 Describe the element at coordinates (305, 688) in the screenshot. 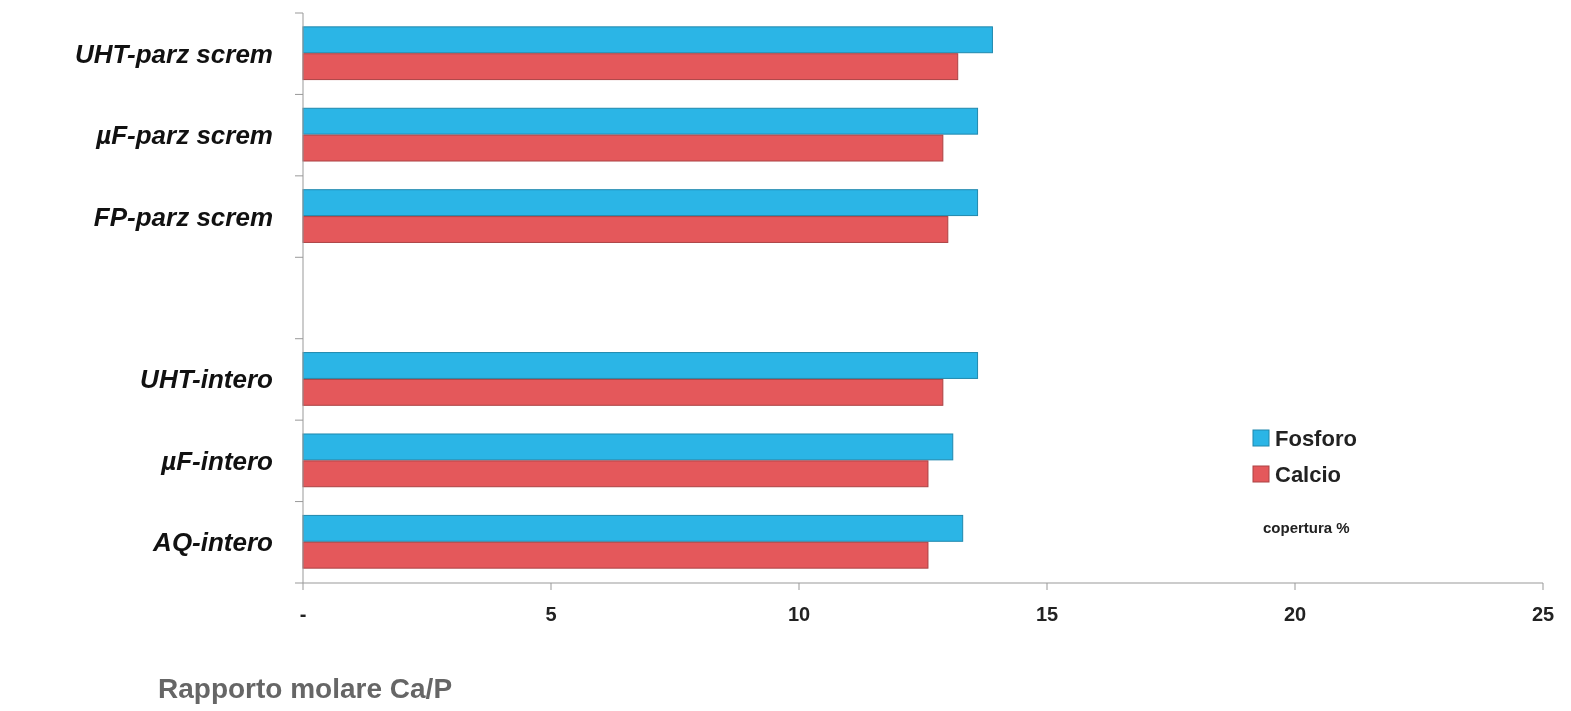

I see `x-axis-title: Rapporto molare Ca/P` at that location.